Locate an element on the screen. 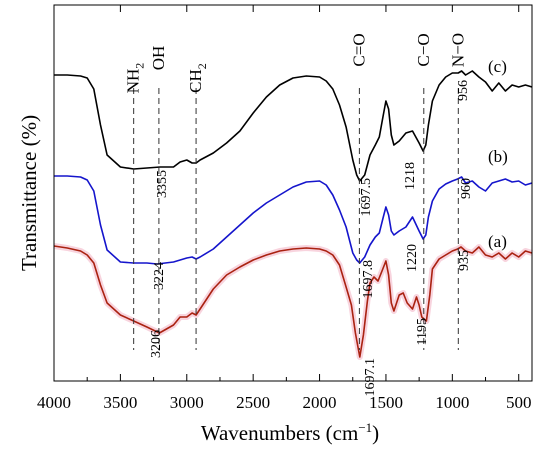 The height and width of the screenshot is (455, 550). x-axis-label-end: ) is located at coordinates (375, 433).